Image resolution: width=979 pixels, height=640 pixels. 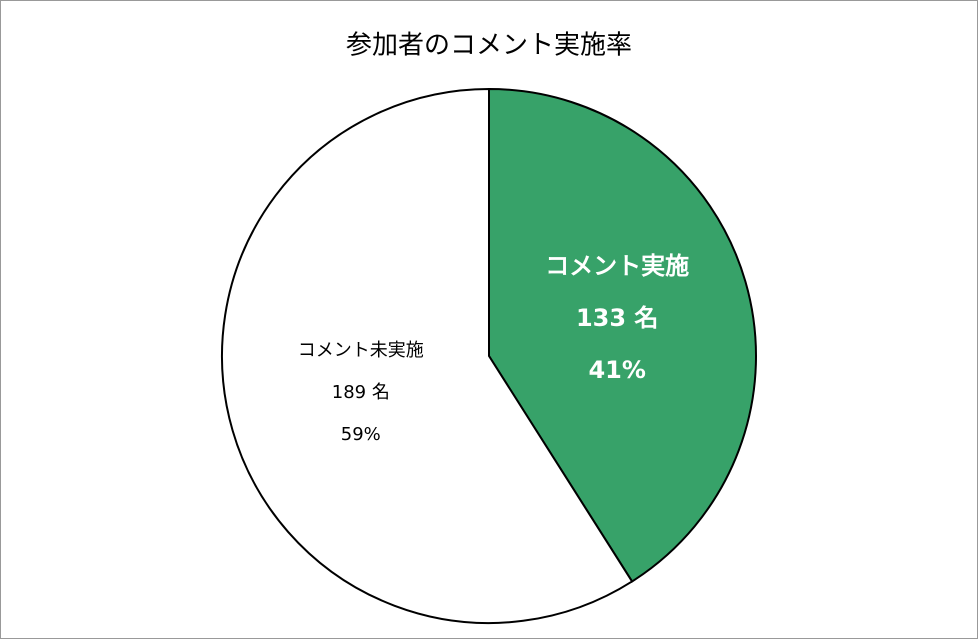 What do you see at coordinates (617, 266) in the screenshot?
I see `slice-label: コメント実施` at bounding box center [617, 266].